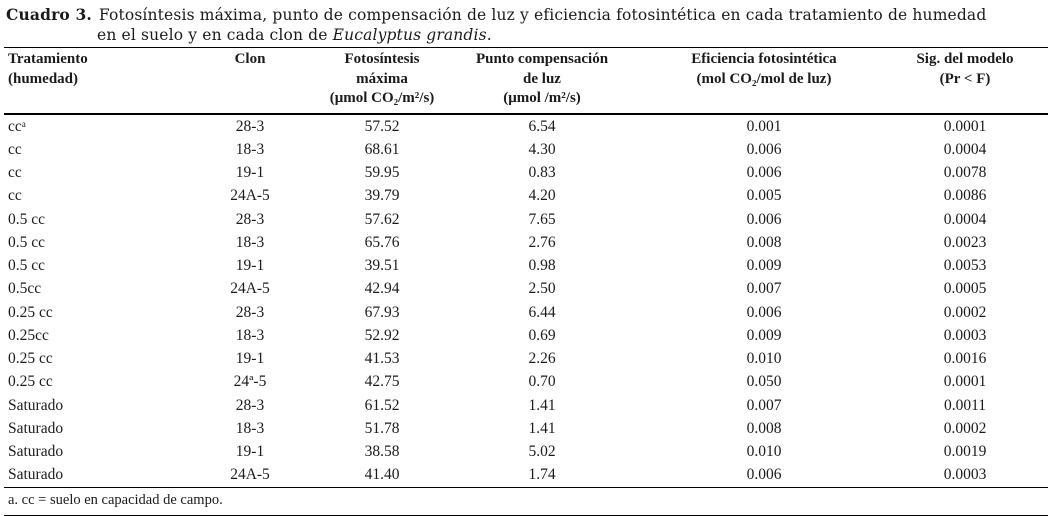 This screenshot has width=1052, height=516. What do you see at coordinates (764, 382) in the screenshot?
I see `eficiencia-cell: 0.050` at bounding box center [764, 382].